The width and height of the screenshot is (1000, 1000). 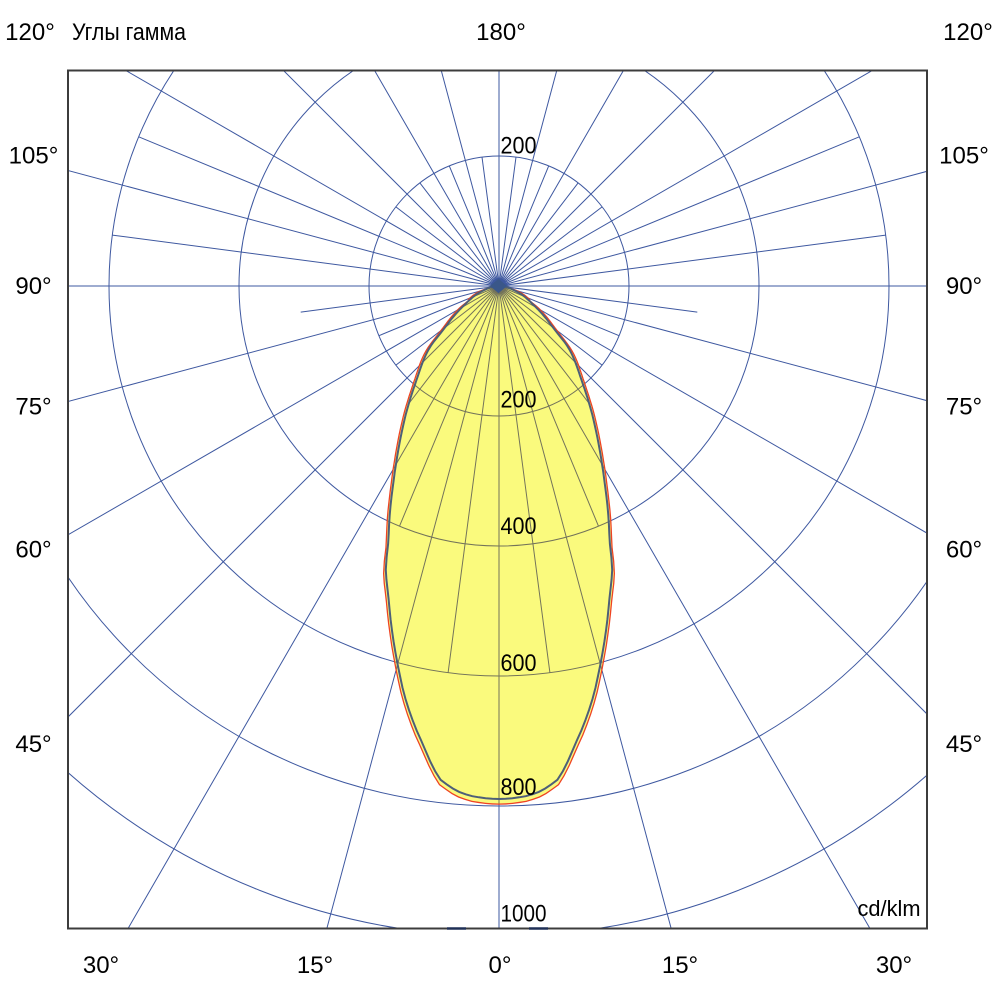 I want to click on svg-text: Углы гамма, so click(x=129, y=32).